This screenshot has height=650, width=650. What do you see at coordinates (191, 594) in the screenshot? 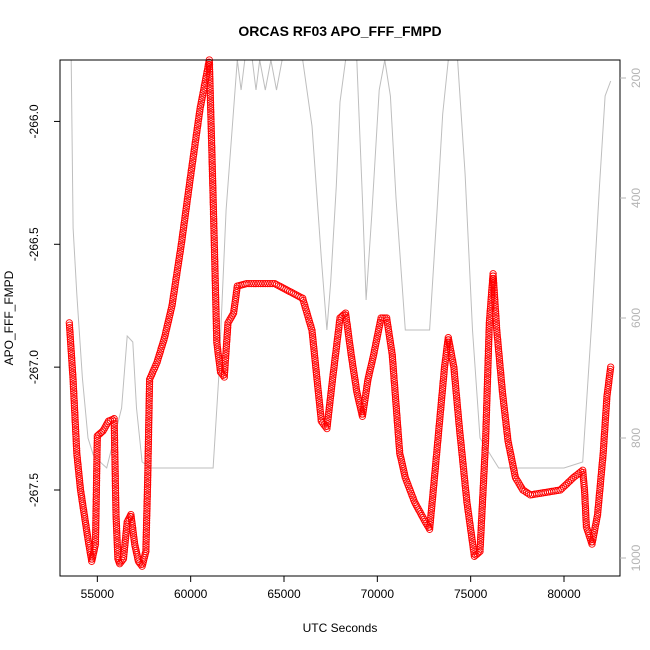
I see `x-tick-label: 60000` at bounding box center [191, 594].